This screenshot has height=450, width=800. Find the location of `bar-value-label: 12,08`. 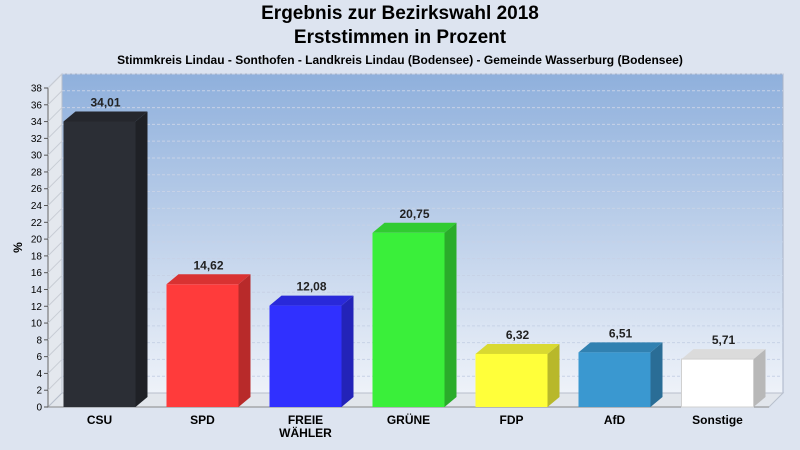

bar-value-label: 12,08 is located at coordinates (311, 287).